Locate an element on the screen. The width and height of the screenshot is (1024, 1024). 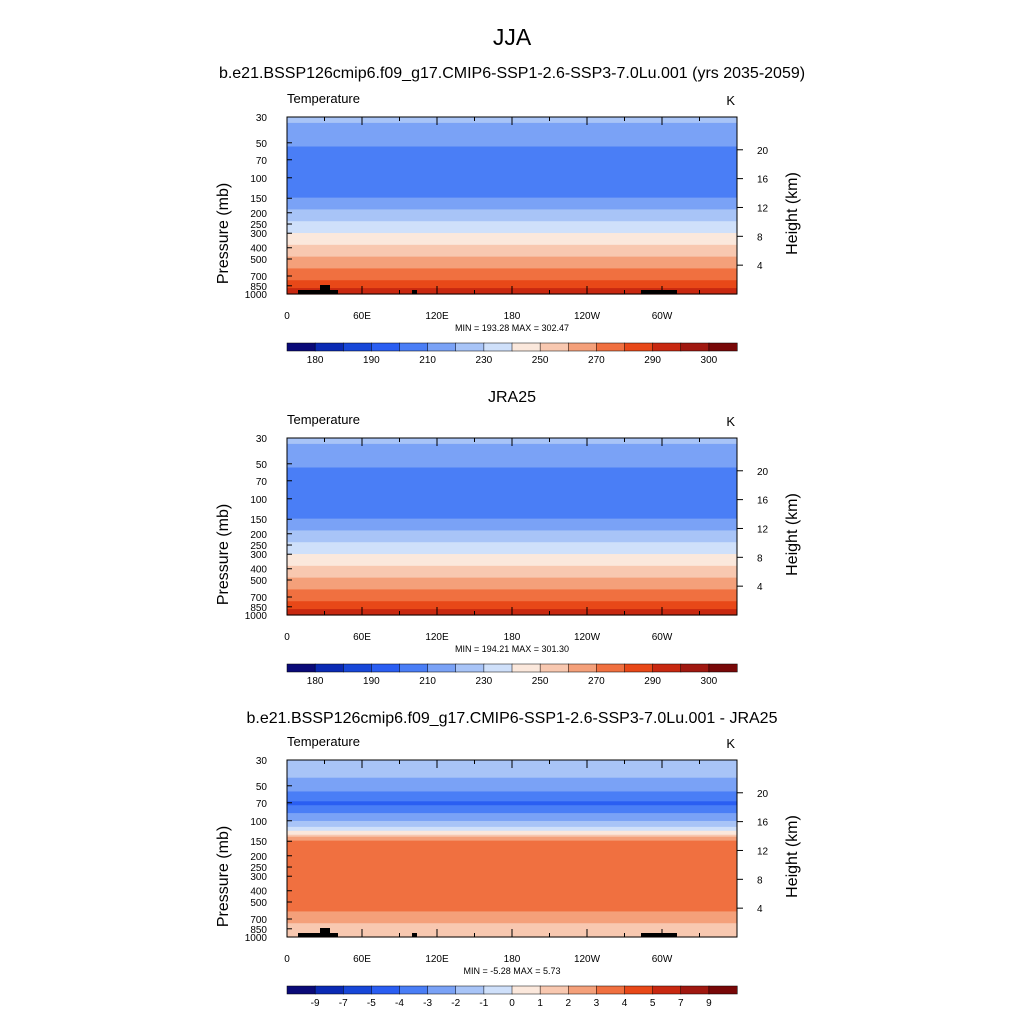
height-axis: 20 16 12 8 4 is located at coordinates (753, 209).